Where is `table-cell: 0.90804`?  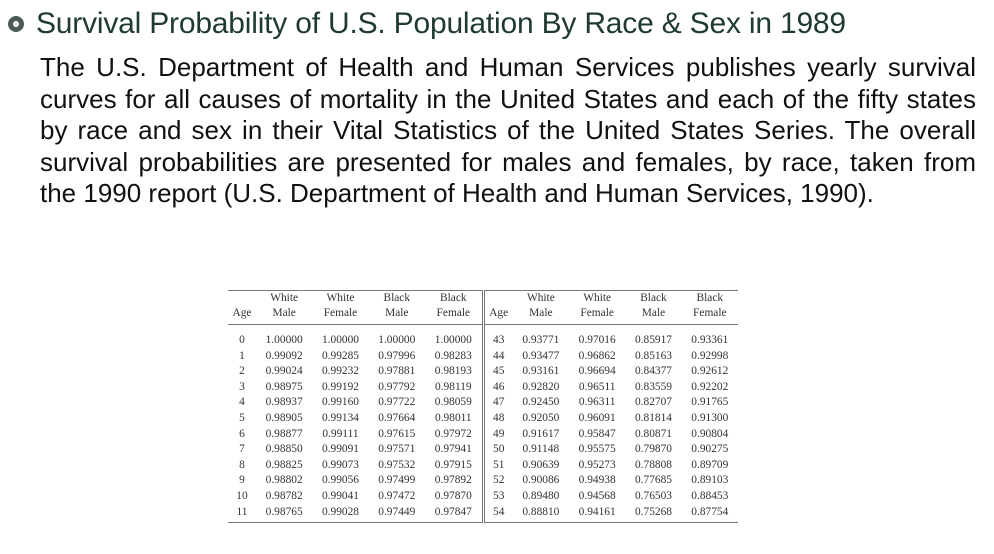 table-cell: 0.90804 is located at coordinates (710, 433).